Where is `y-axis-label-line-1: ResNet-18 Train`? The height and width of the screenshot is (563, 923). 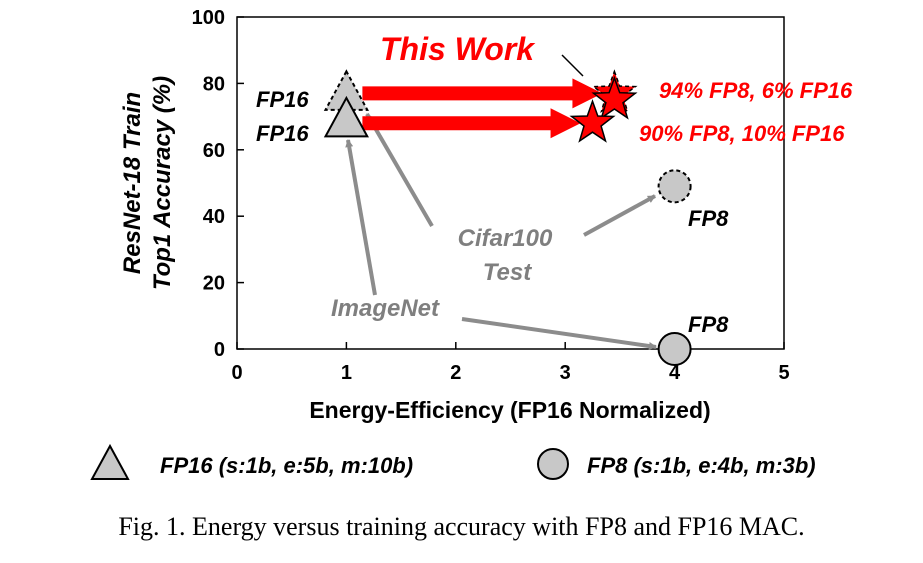 y-axis-label-line-1: ResNet-18 Train is located at coordinates (132, 183).